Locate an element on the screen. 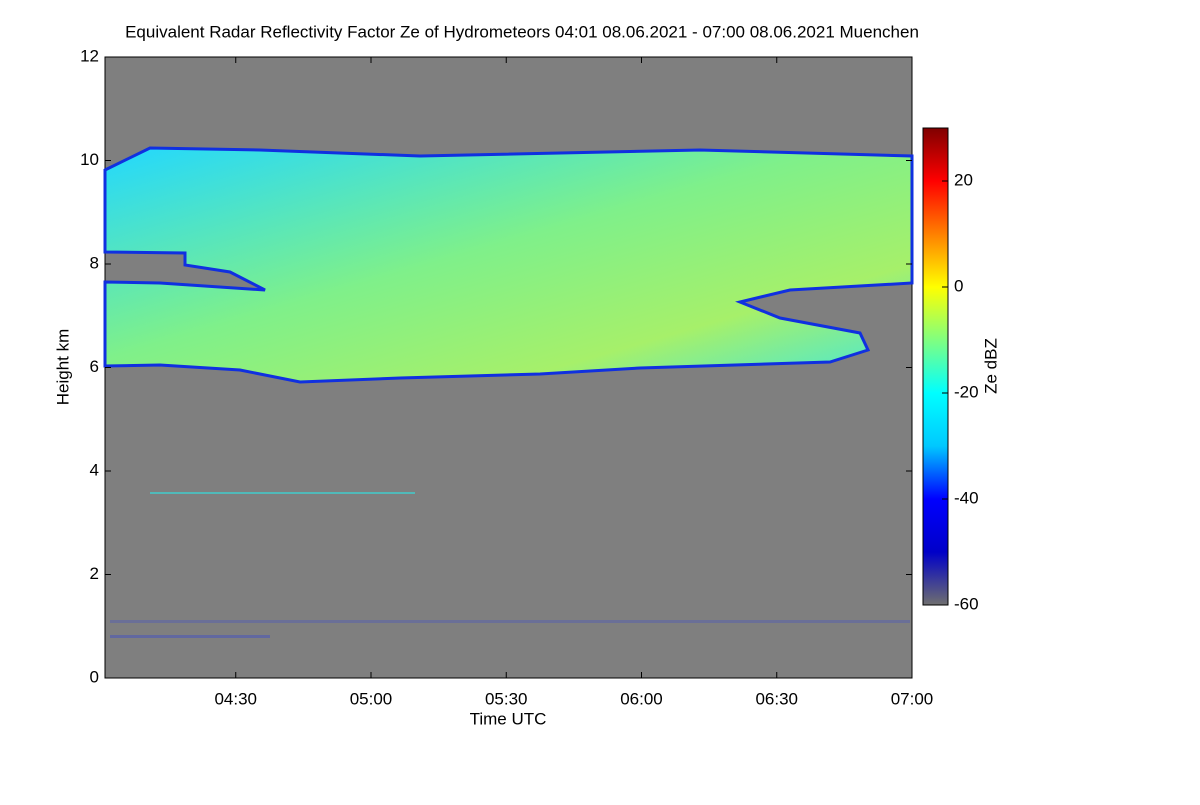 The height and width of the screenshot is (805, 1200). colorbar-tick-label: -40 is located at coordinates (966, 497).